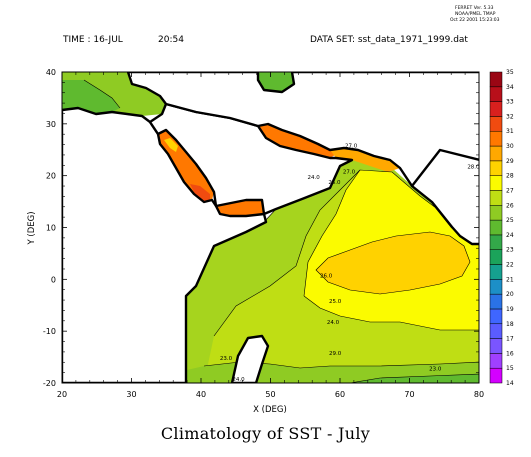 This screenshot has width=531, height=457. What do you see at coordinates (510, 309) in the screenshot?
I see `colorbar-label: 19` at bounding box center [510, 309].